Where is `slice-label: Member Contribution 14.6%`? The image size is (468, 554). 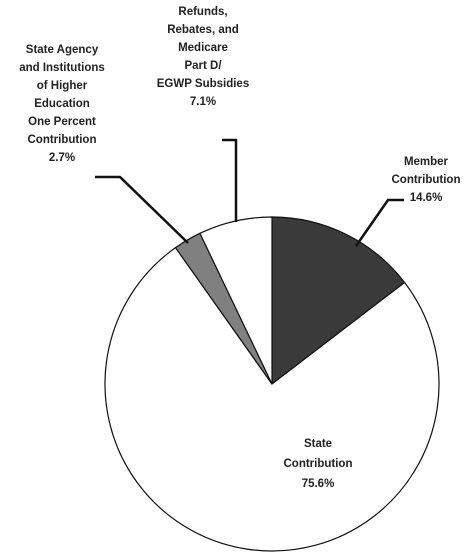
slice-label: Member Contribution 14.6% is located at coordinates (426, 180).